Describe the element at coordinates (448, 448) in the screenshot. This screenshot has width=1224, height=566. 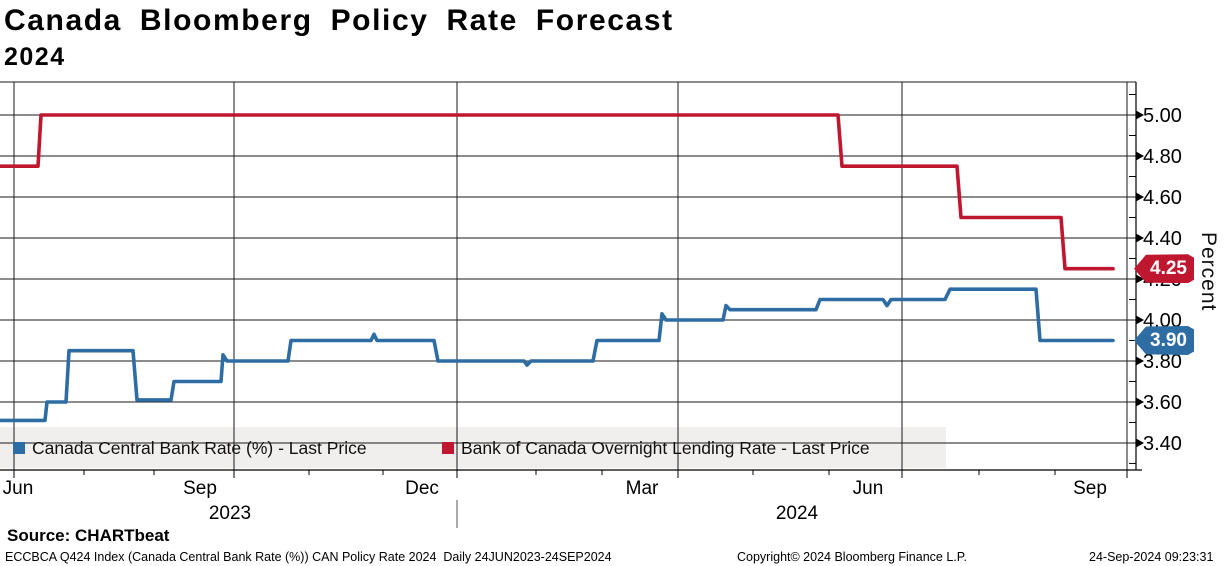
I see `legend-swatch-red-icon` at that location.